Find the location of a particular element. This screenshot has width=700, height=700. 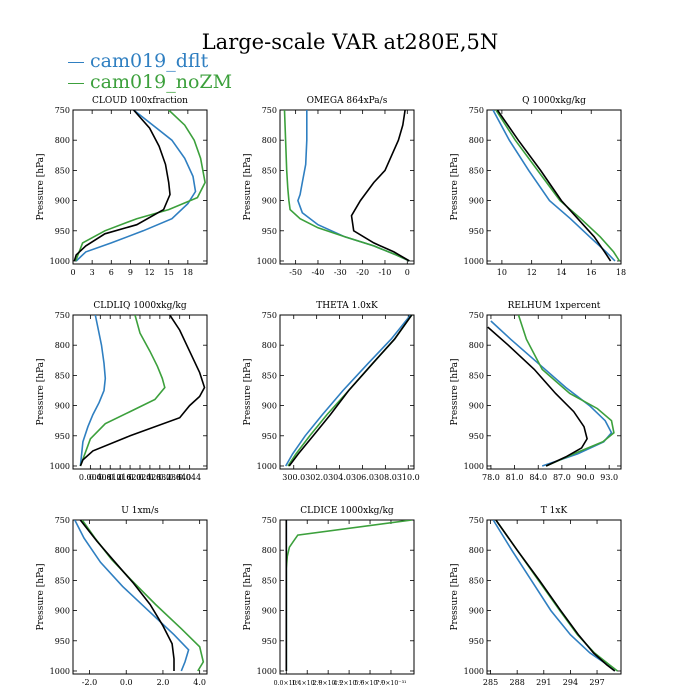

x-tick-label: 0.008 is located at coordinates (100, 477).